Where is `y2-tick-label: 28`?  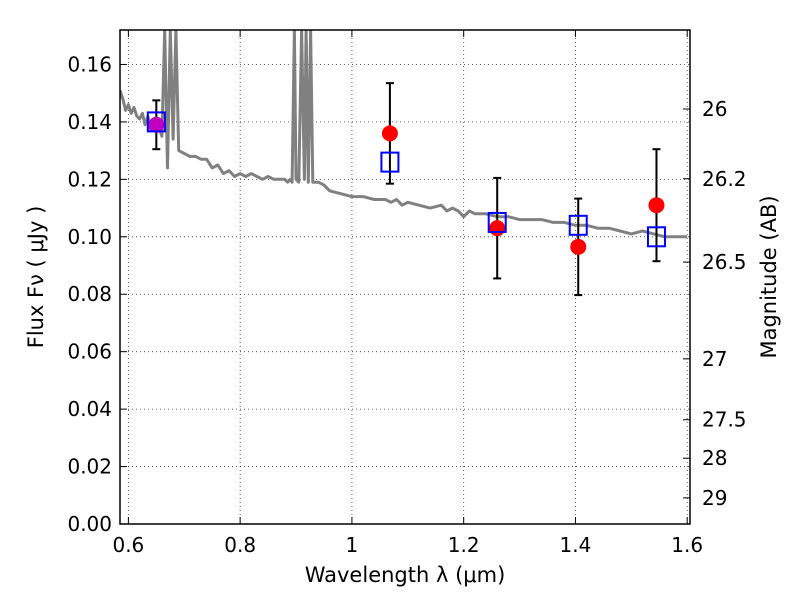 y2-tick-label: 28 is located at coordinates (714, 458).